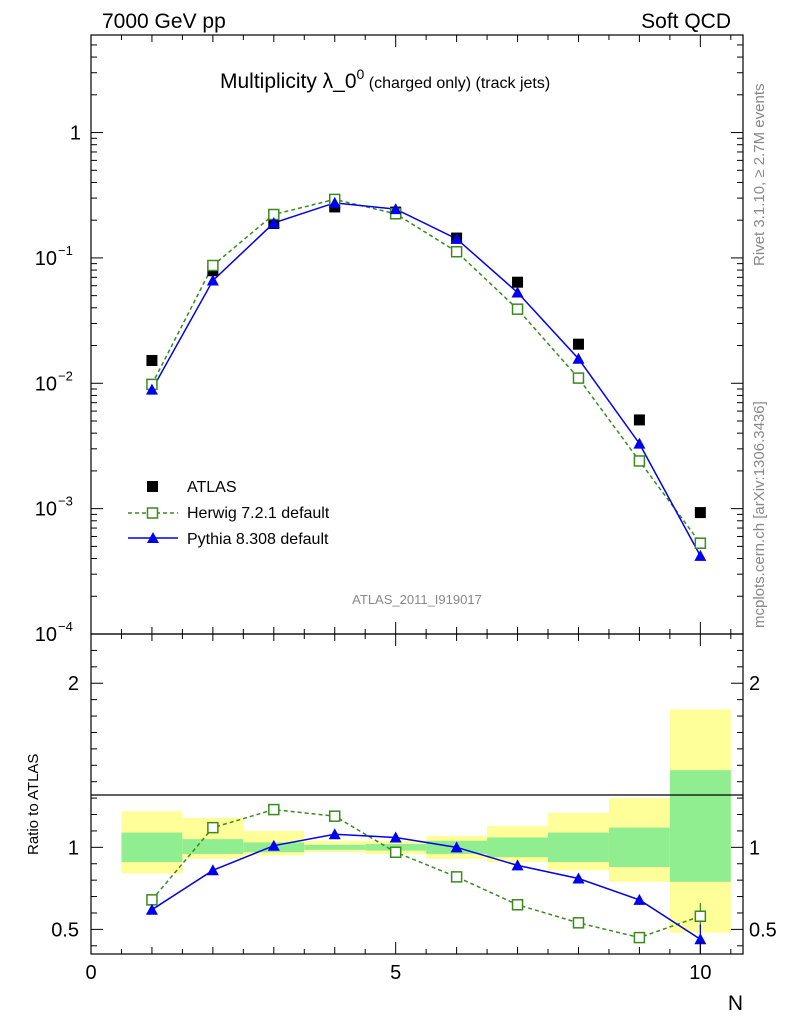 This screenshot has height=1024, width=786. Describe the element at coordinates (759, 514) in the screenshot. I see `mcplots-label: mcplots.cern.ch [arXiv:1306.3436]` at that location.